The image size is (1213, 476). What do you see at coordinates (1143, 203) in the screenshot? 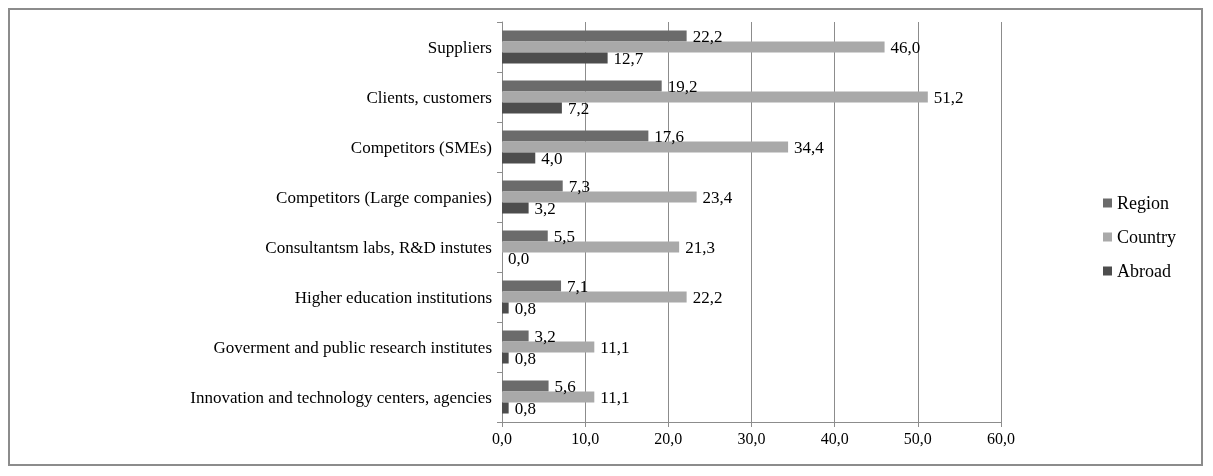
I see `legend-label: Region` at bounding box center [1143, 203].